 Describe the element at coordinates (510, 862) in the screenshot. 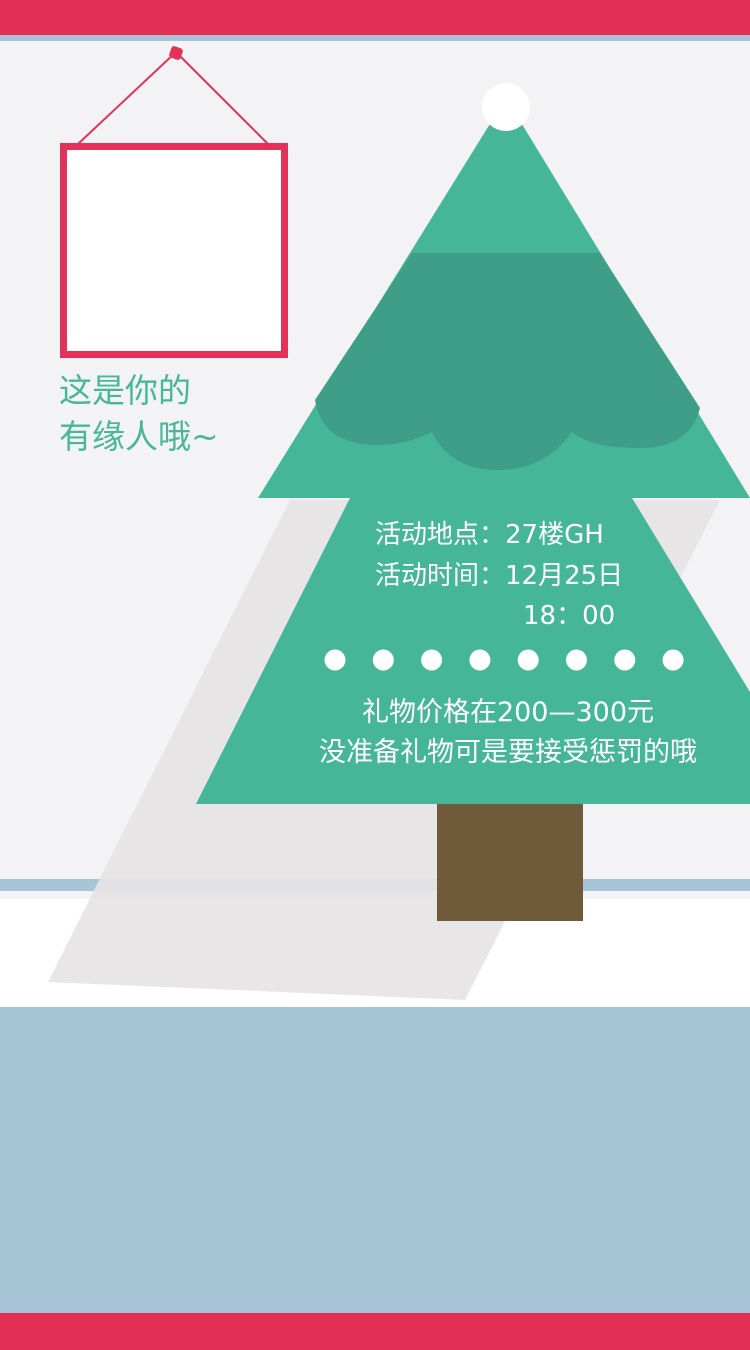

I see `tree-trunk` at that location.